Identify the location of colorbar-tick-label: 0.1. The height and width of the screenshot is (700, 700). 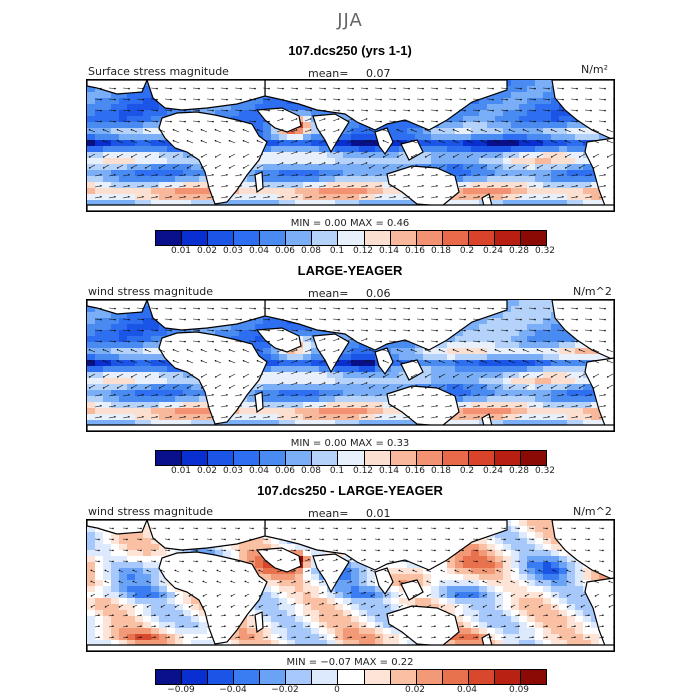
(337, 471).